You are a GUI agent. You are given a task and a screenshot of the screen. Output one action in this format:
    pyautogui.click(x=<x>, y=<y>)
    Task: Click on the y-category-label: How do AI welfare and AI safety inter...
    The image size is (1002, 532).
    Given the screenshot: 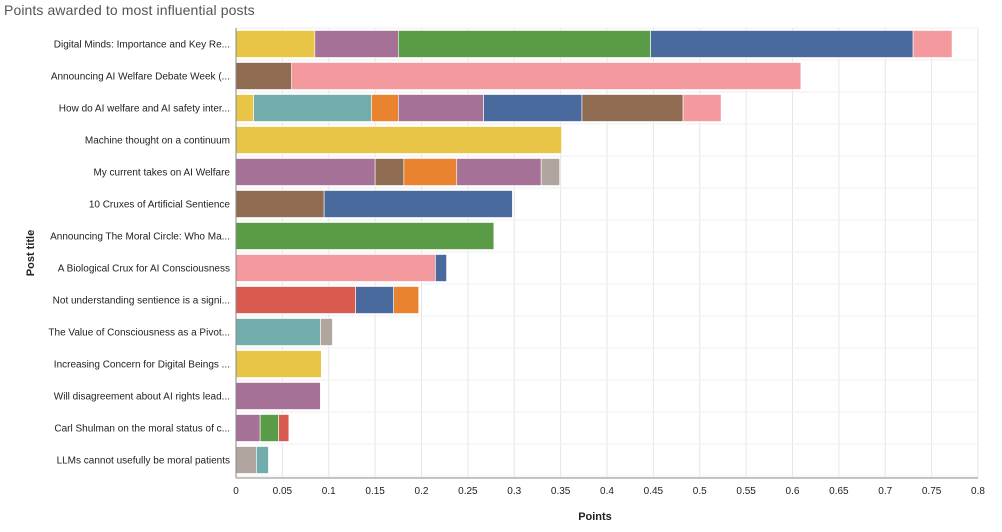 What is the action you would take?
    pyautogui.click(x=144, y=109)
    